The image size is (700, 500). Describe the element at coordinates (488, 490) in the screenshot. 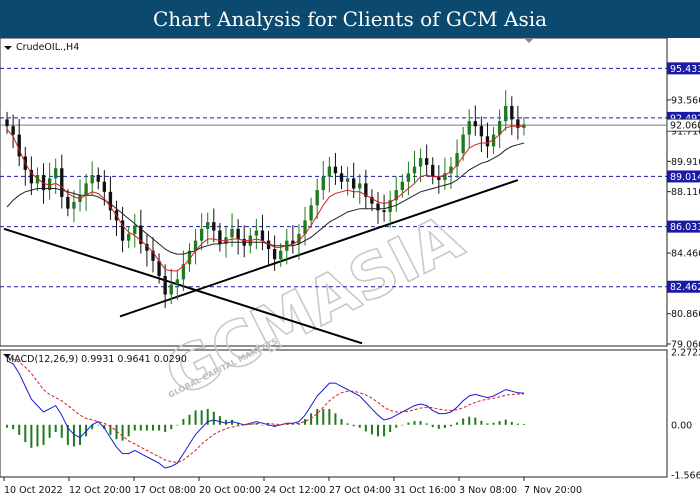

I see `time-tick-label: 3 Nov 08:00` at that location.